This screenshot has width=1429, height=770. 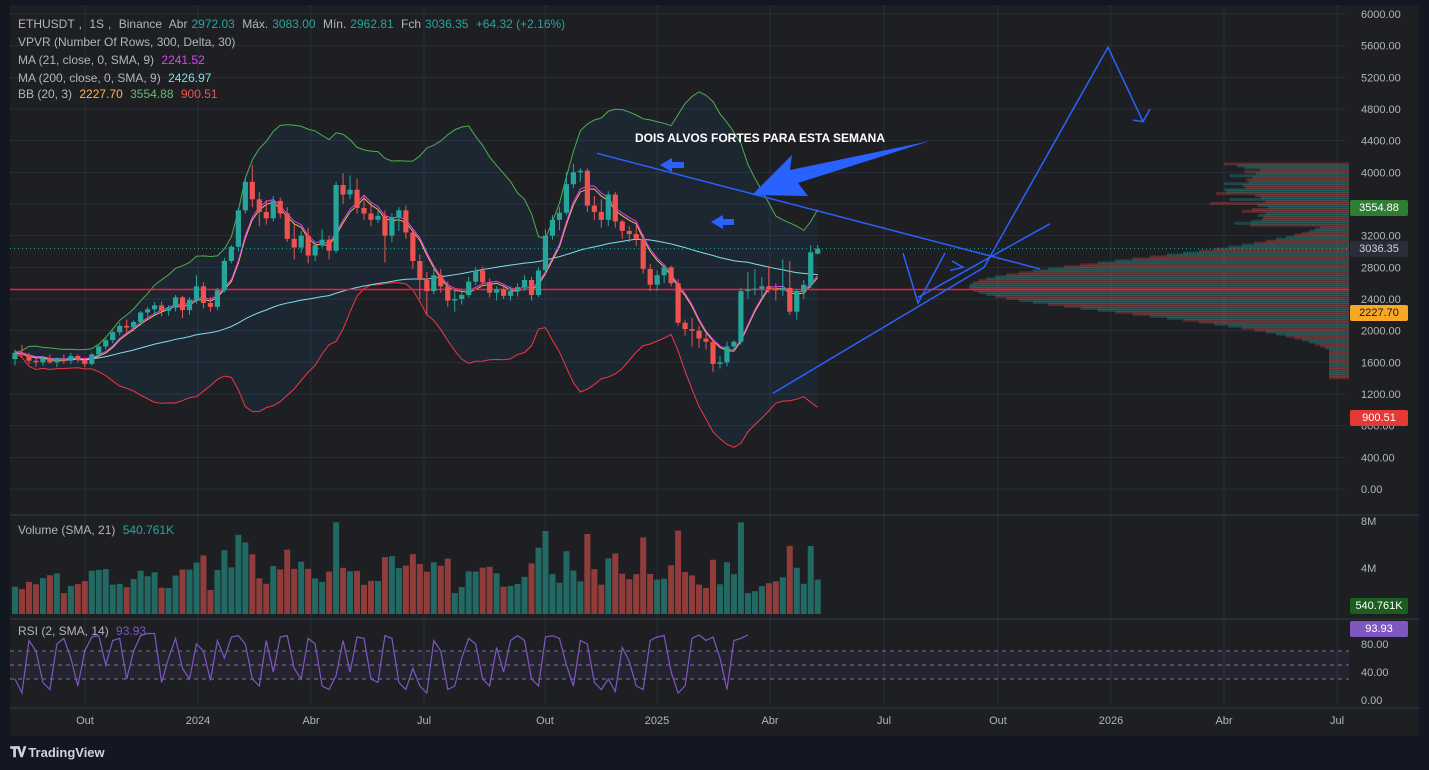 I want to click on legend-interval: 1S, so click(x=96, y=24).